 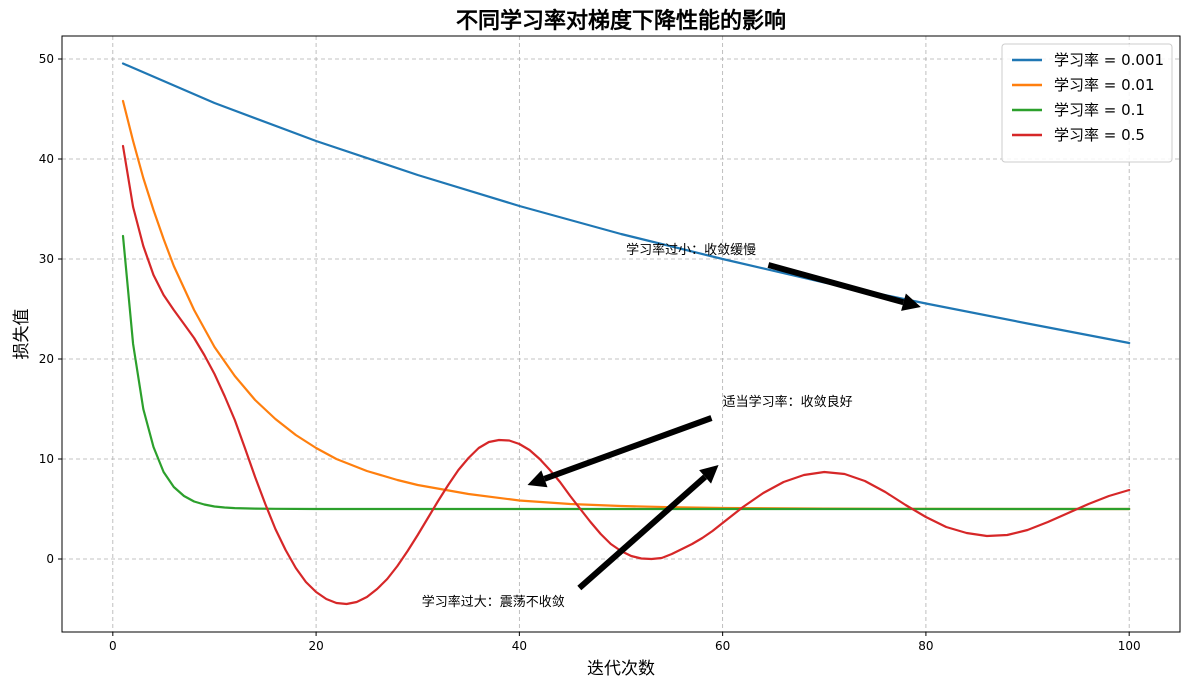 I want to click on y-tick-label: 0, so click(x=50, y=559).